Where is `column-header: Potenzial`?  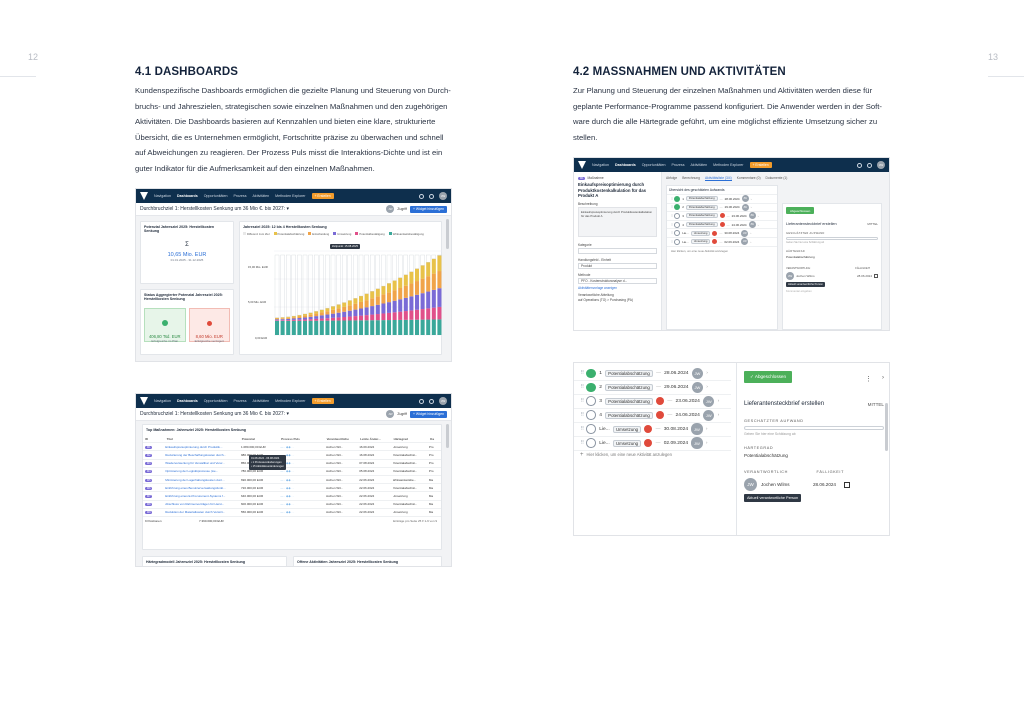 column-header: Potenzial is located at coordinates (248, 438).